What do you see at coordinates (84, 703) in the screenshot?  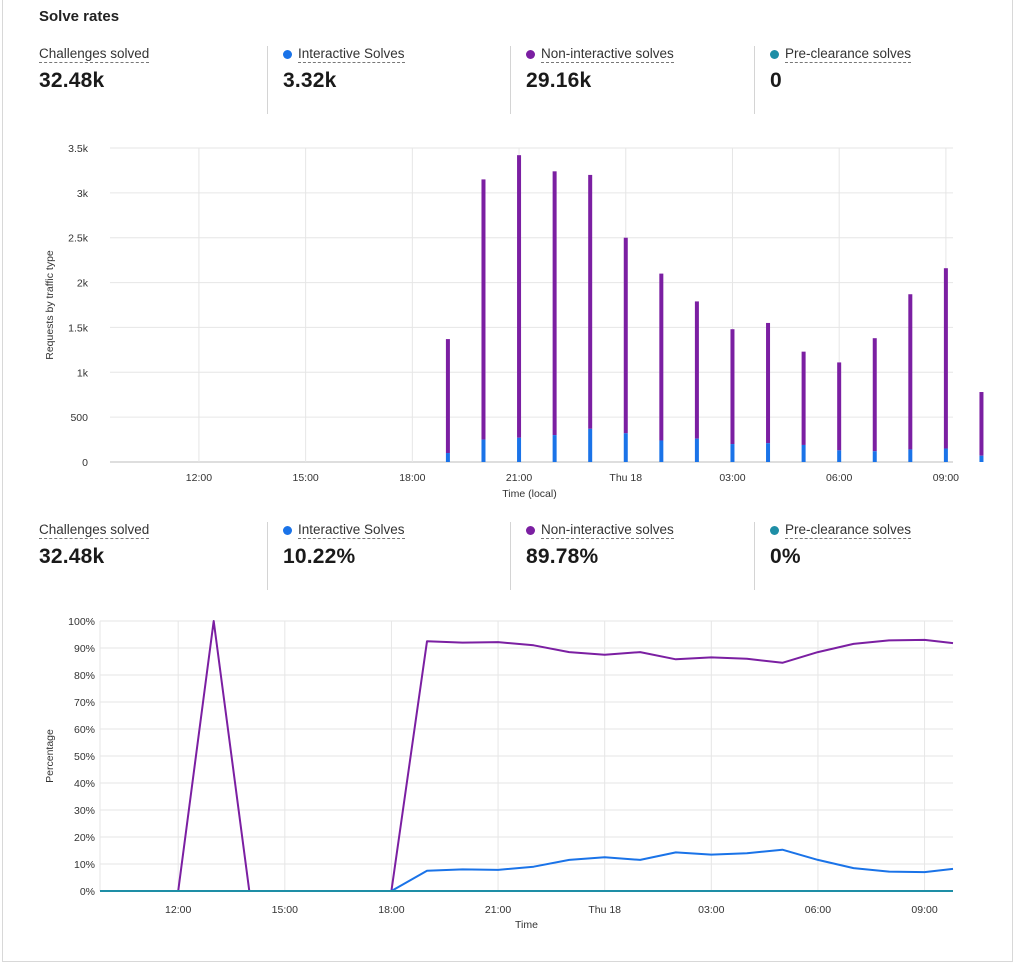 I see `y-tick-label: 70%` at bounding box center [84, 703].